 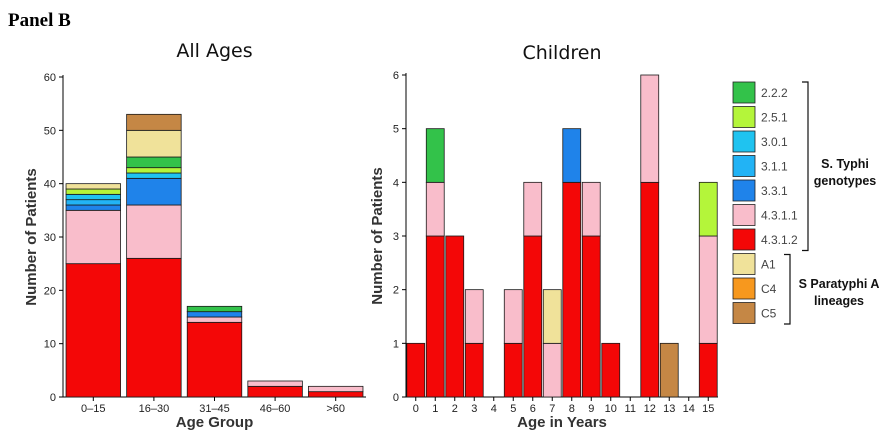 I want to click on y-tick-label: 20, so click(x=50, y=291).